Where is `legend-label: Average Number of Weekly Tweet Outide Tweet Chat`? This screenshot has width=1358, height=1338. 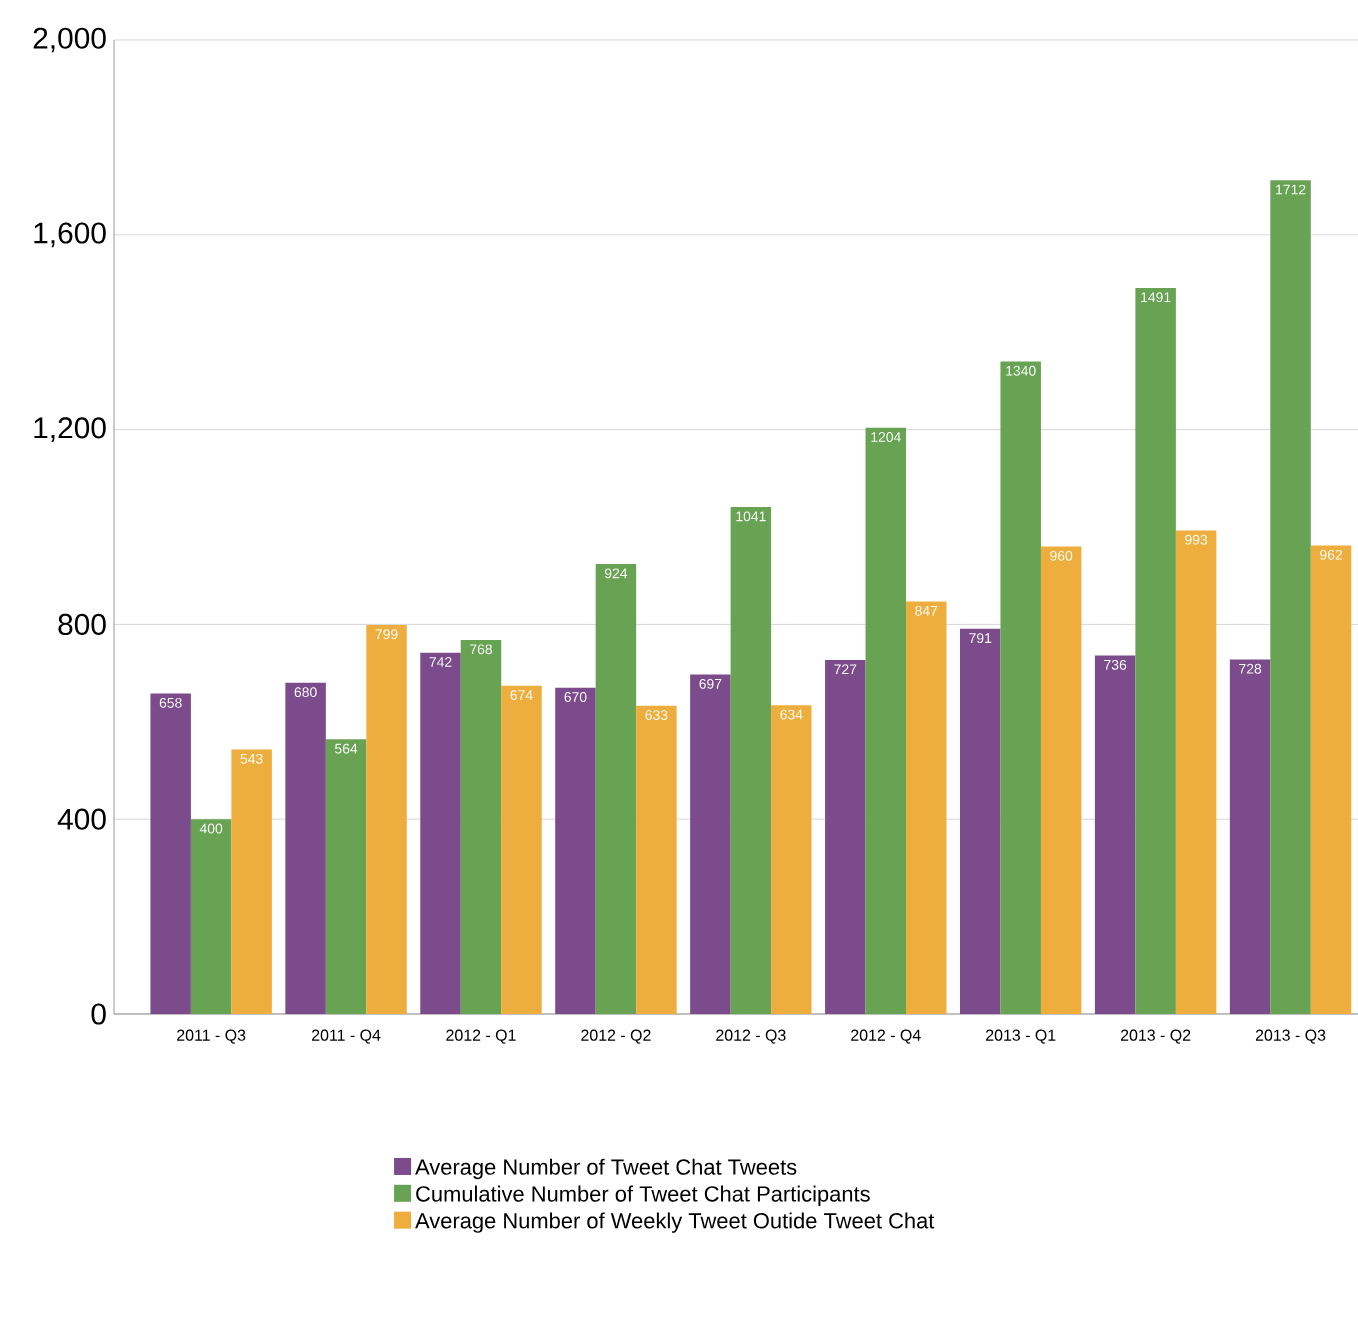
legend-label: Average Number of Weekly Tweet Outide Tweet Chat is located at coordinates (675, 1222).